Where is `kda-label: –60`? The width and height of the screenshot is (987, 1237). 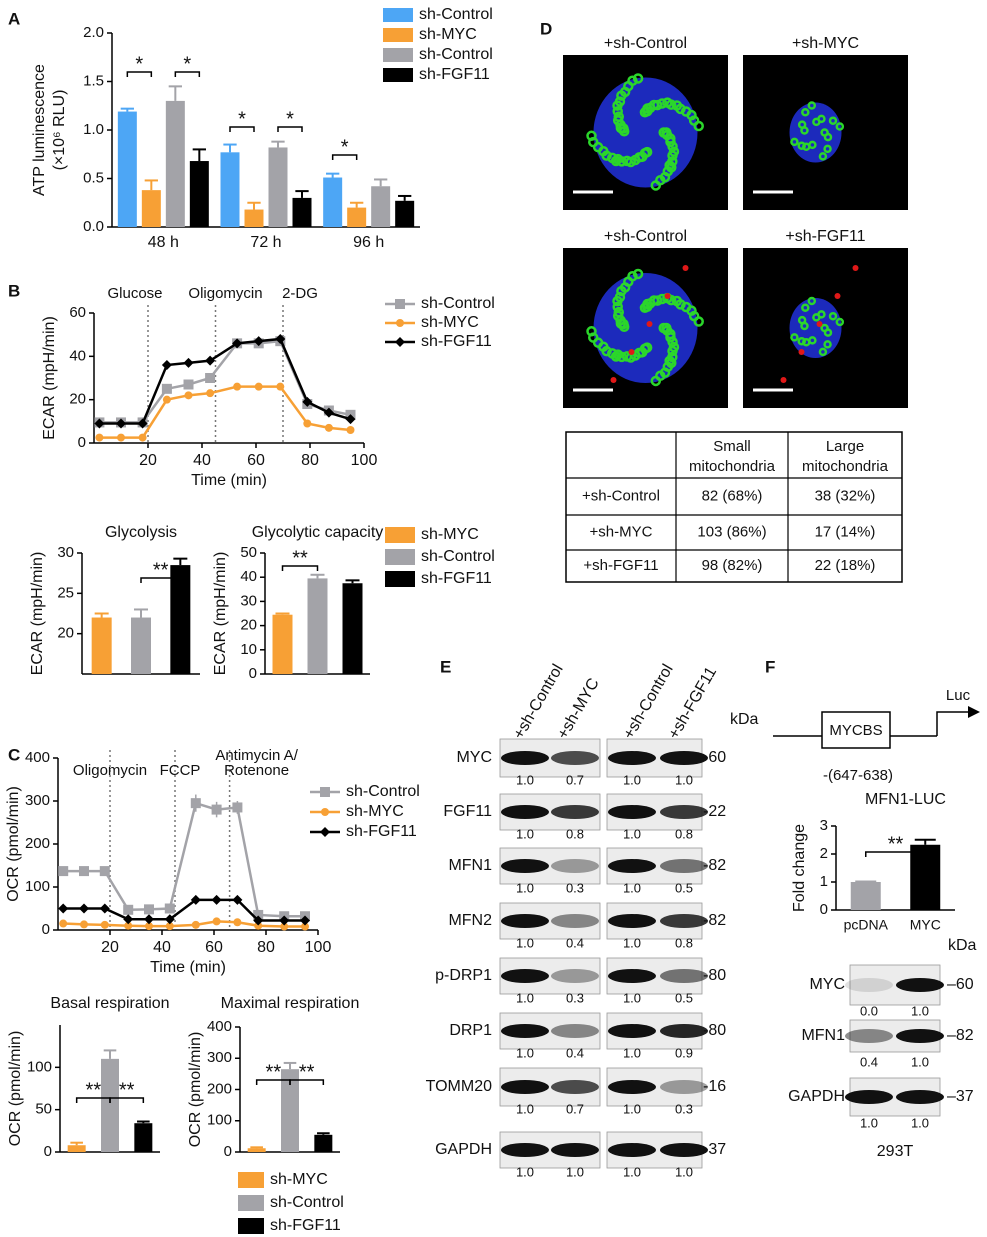 kda-label: –60 is located at coordinates (960, 984).